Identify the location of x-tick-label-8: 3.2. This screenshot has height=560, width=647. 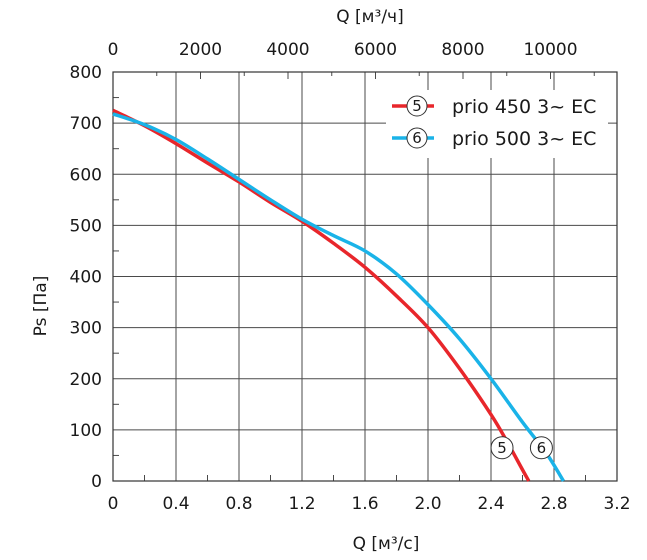
(616, 504).